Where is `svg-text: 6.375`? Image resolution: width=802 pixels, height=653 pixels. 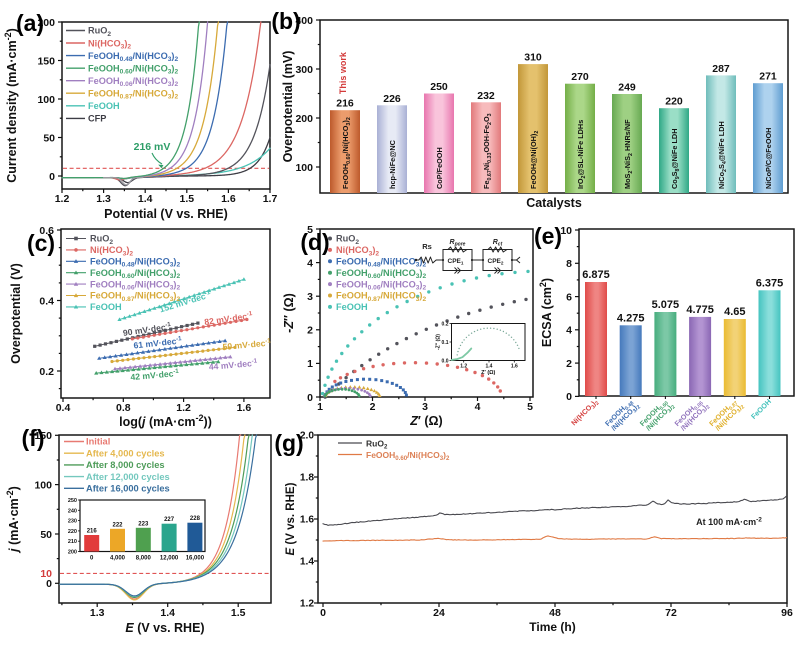 svg-text: 6.375 is located at coordinates (770, 283).